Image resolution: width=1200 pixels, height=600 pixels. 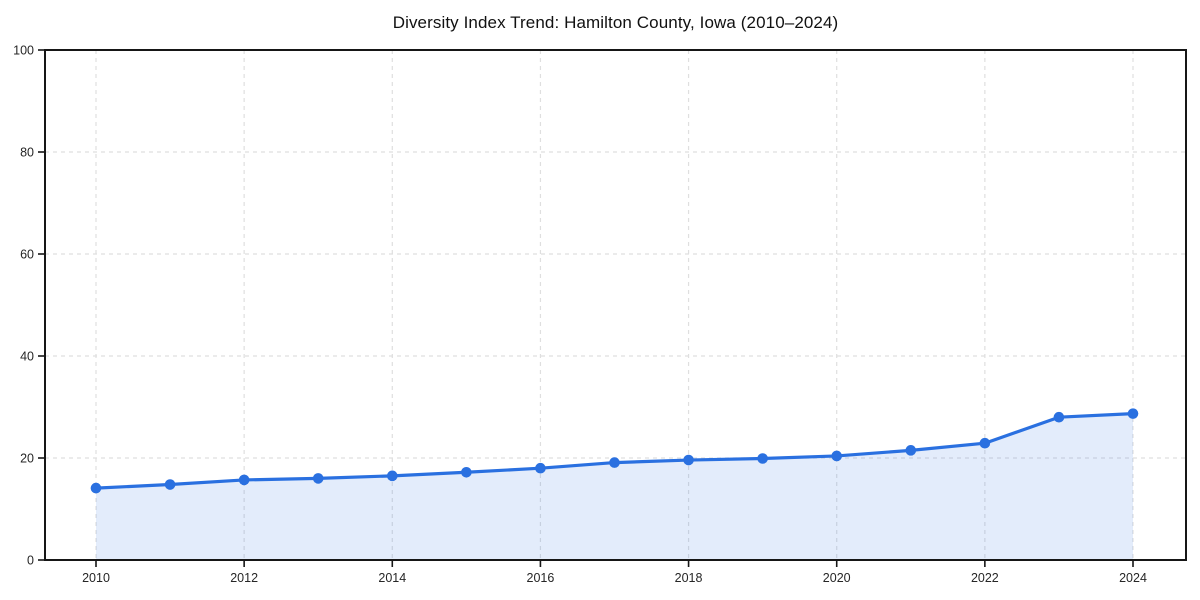 I want to click on x-tick-label: 2022, so click(x=985, y=578).